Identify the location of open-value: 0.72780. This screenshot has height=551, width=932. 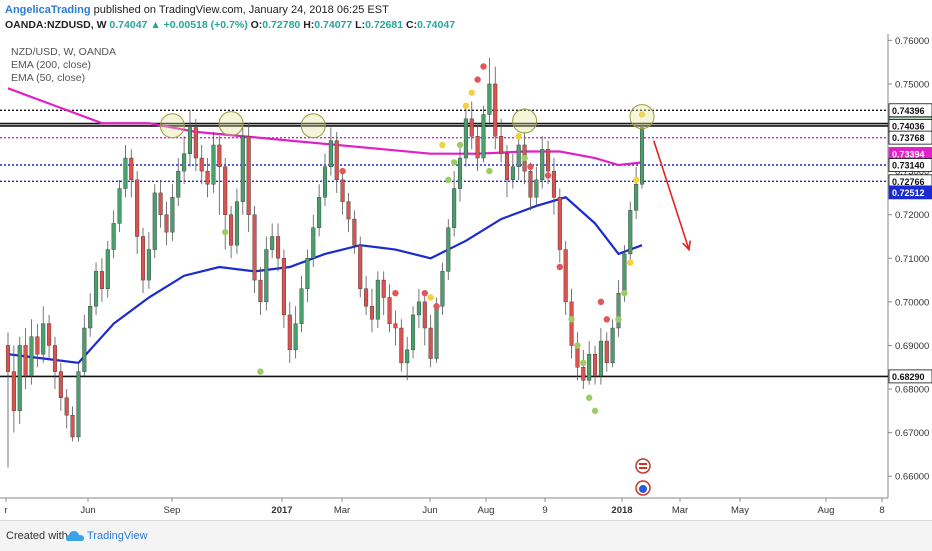
(281, 25).